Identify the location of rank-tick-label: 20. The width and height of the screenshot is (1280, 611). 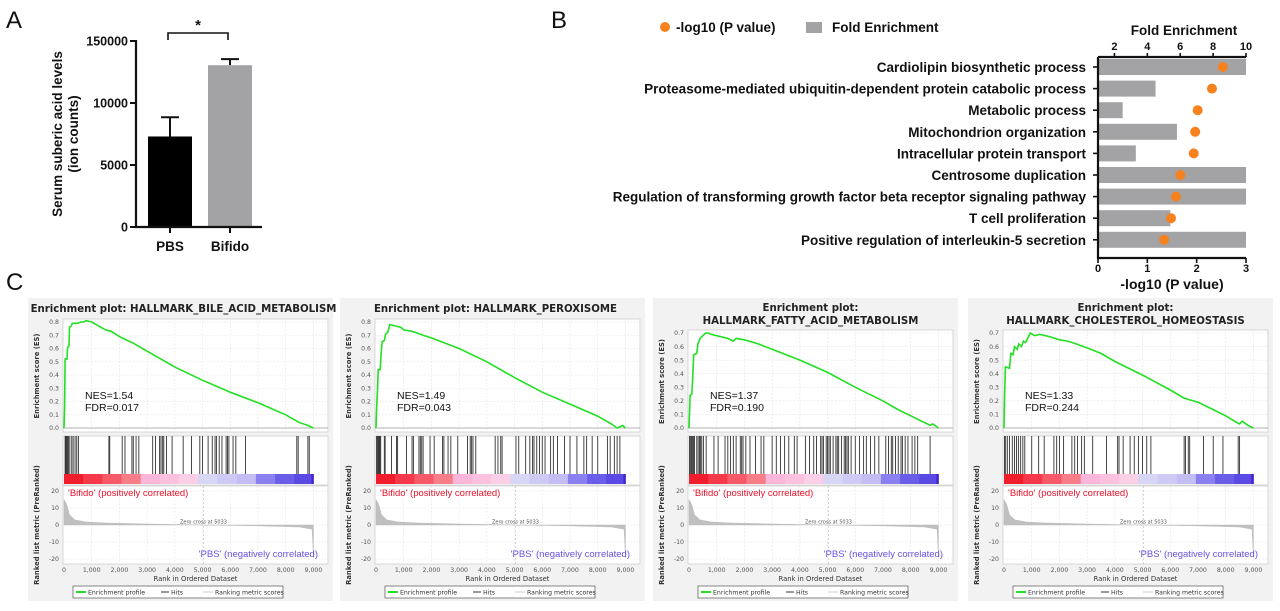
(680, 491).